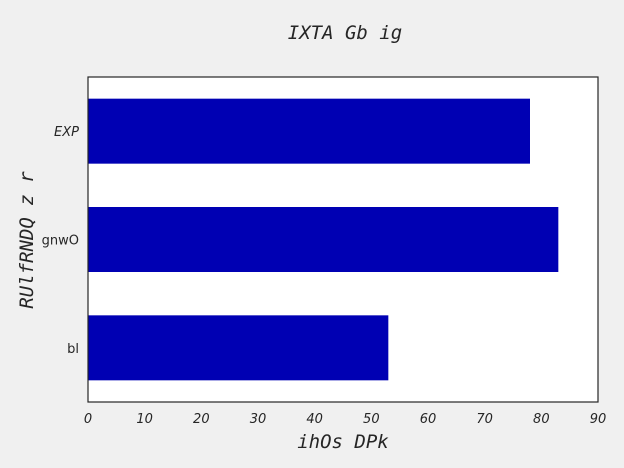 The height and width of the screenshot is (468, 624). I want to click on x-tick-label: 50, so click(371, 419).